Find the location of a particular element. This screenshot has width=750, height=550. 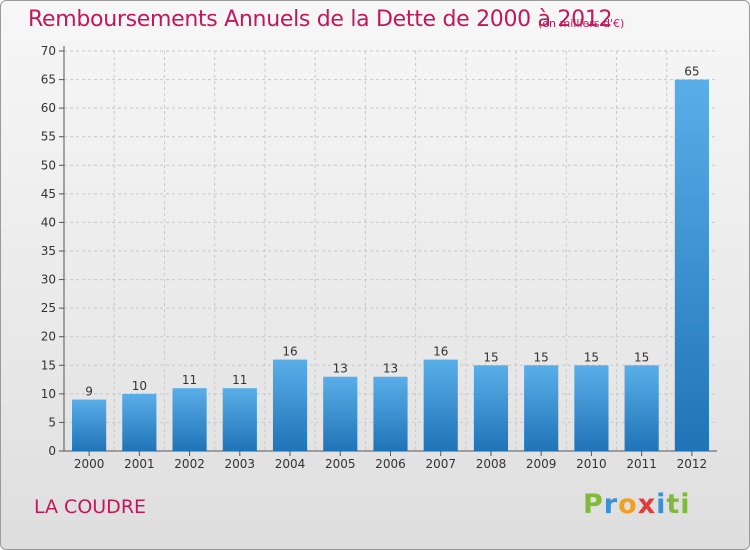

x-tick-label: 2010 is located at coordinates (591, 464).